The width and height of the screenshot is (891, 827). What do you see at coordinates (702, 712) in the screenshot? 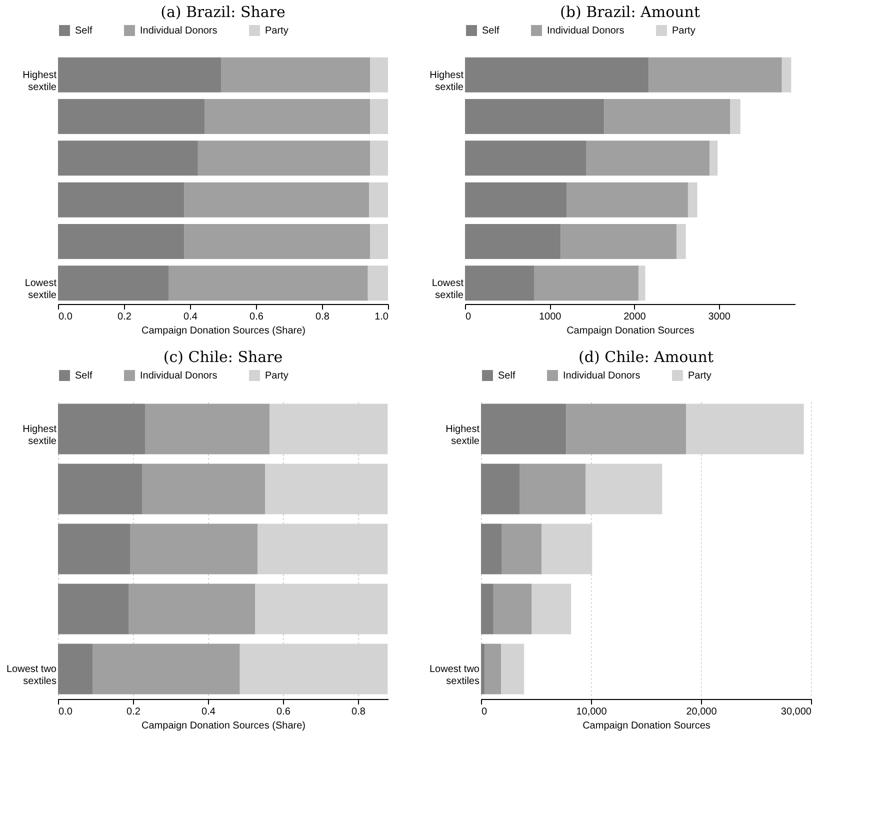
I see `x-tick-label: 20,000` at bounding box center [702, 712].